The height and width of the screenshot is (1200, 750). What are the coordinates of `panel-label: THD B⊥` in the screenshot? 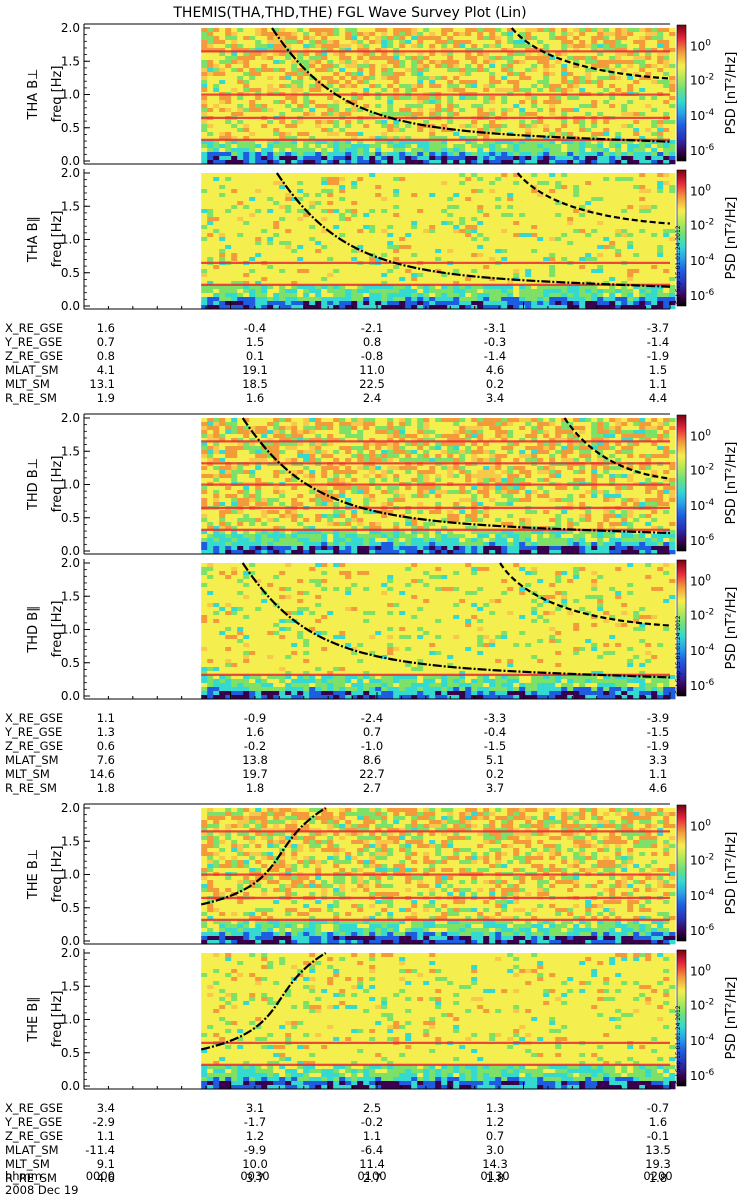 It's located at (33, 484).